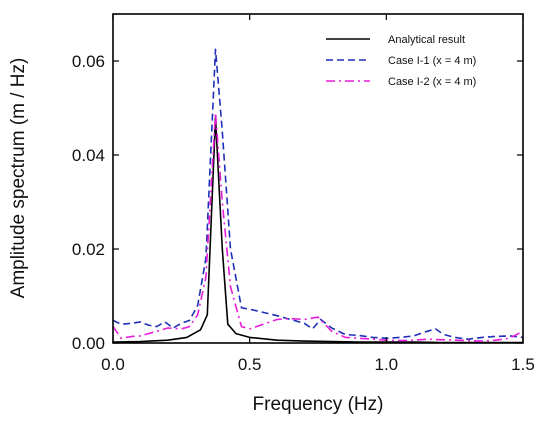 This screenshot has width=550, height=421. What do you see at coordinates (426, 40) in the screenshot?
I see `legend-label-1: Analytical result` at bounding box center [426, 40].